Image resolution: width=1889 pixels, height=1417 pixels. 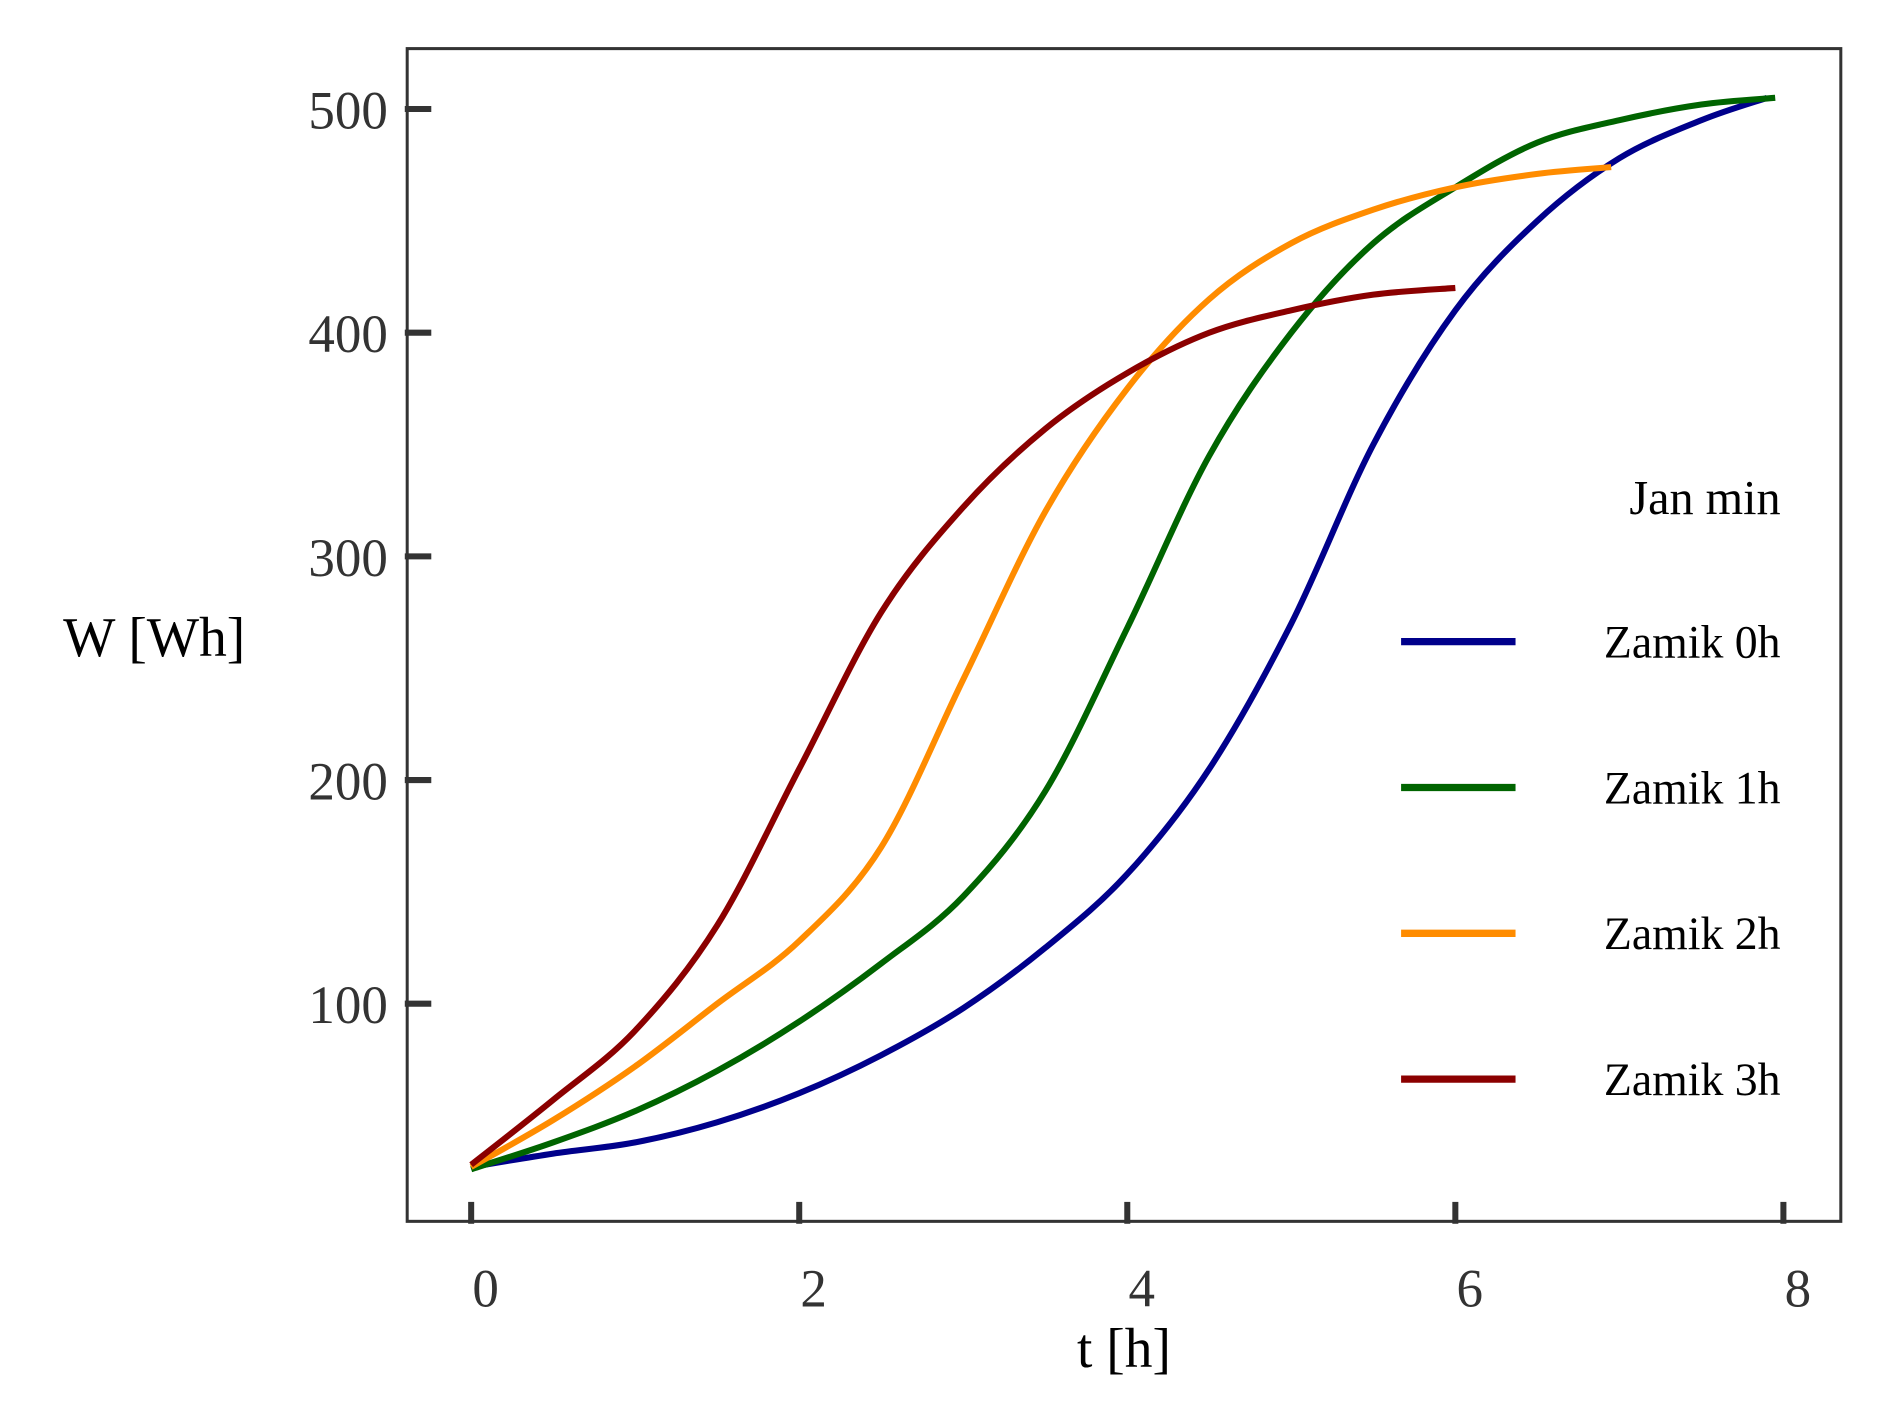 What do you see at coordinates (1692, 933) in the screenshot?
I see `legend-label: Zamik 2h` at bounding box center [1692, 933].